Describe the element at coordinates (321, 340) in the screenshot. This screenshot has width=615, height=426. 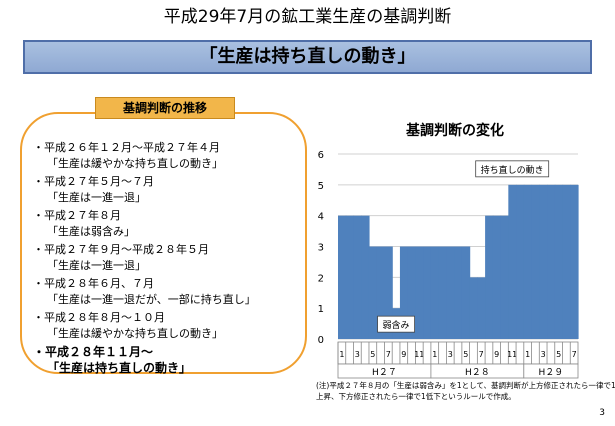
I see `y-tick-label: 0` at that location.